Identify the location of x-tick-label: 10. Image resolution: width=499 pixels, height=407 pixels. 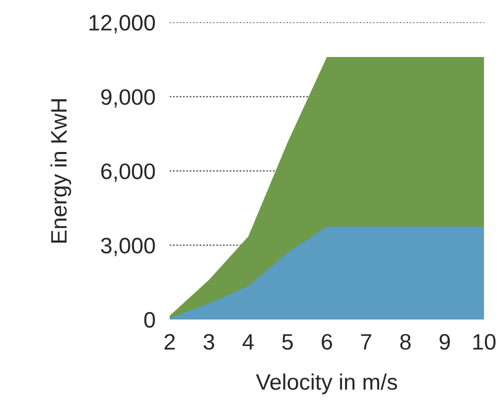
(484, 342).